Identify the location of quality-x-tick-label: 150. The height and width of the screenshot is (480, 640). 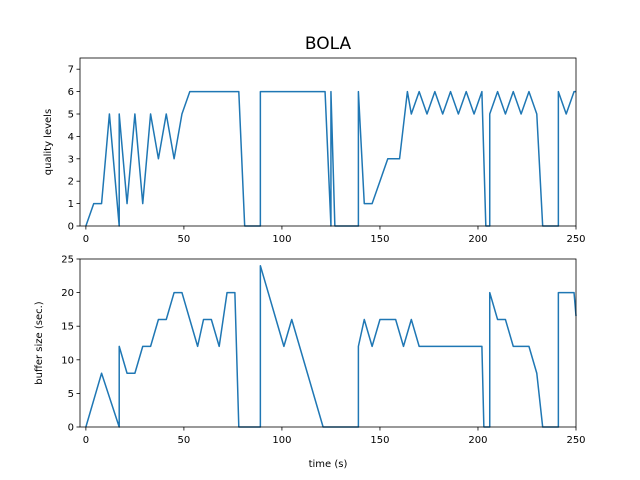
(379, 239).